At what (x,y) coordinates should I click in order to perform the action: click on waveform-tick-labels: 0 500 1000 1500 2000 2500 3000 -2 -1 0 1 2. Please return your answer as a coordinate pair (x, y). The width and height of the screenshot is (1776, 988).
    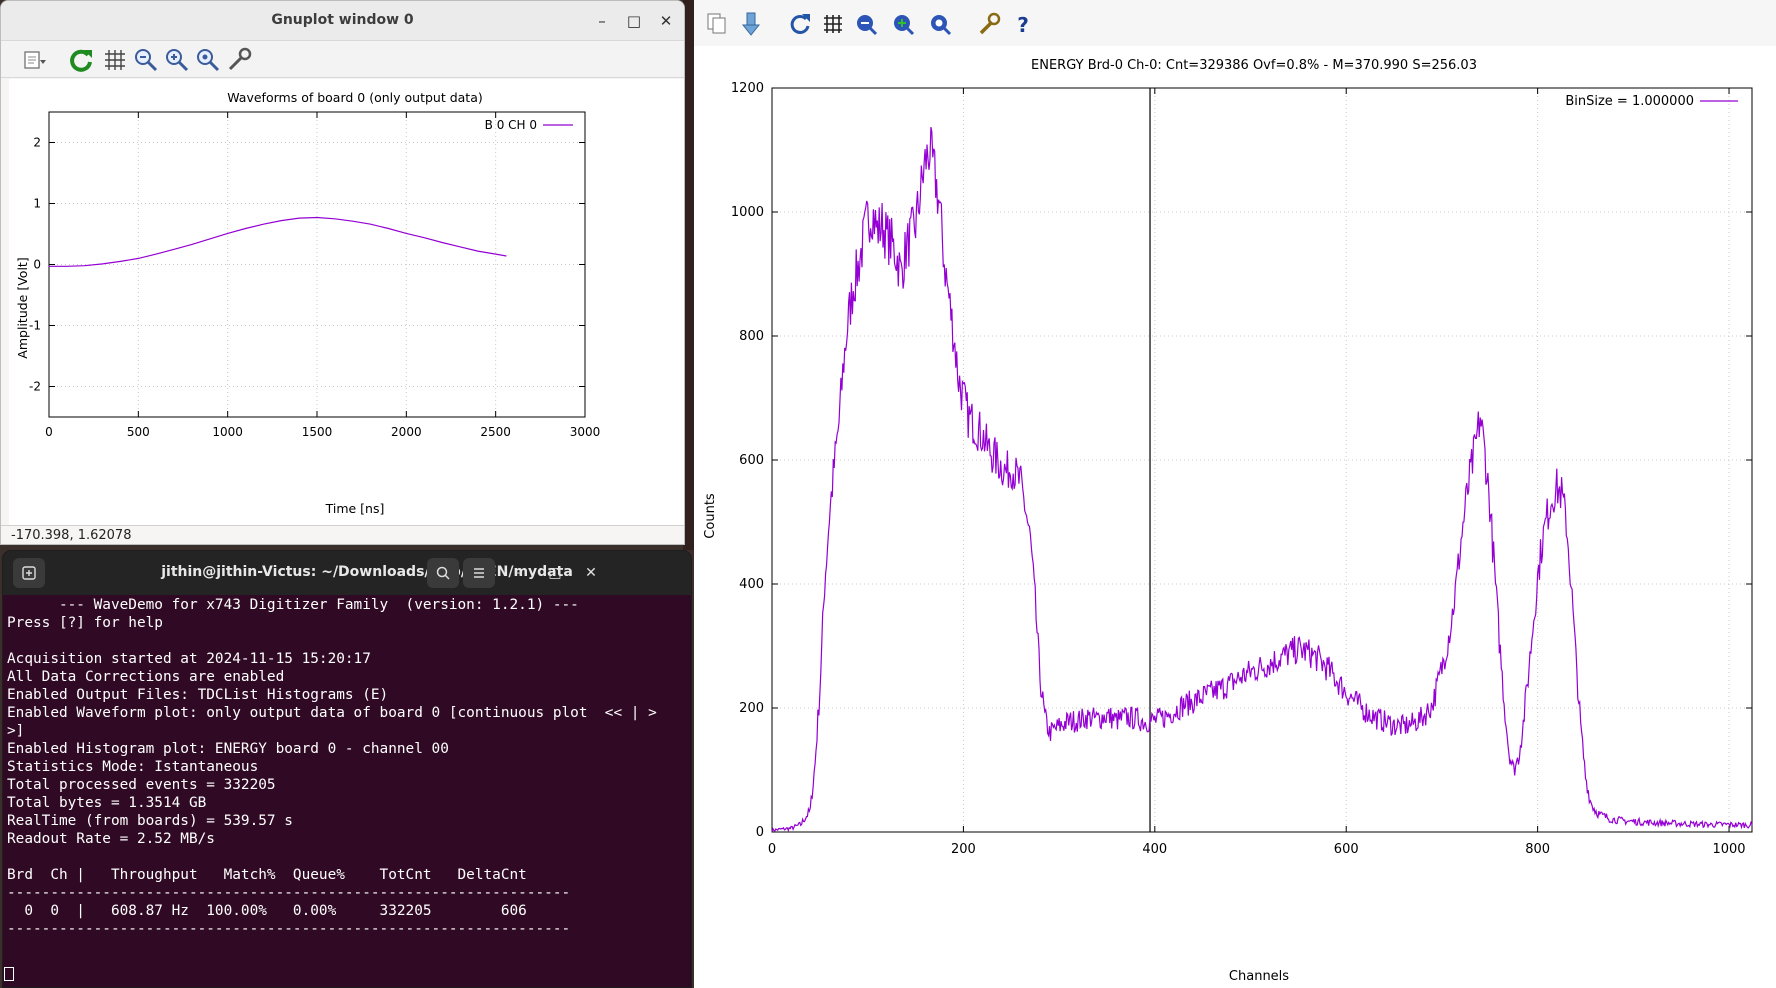
    Looking at the image, I should click on (314, 275).